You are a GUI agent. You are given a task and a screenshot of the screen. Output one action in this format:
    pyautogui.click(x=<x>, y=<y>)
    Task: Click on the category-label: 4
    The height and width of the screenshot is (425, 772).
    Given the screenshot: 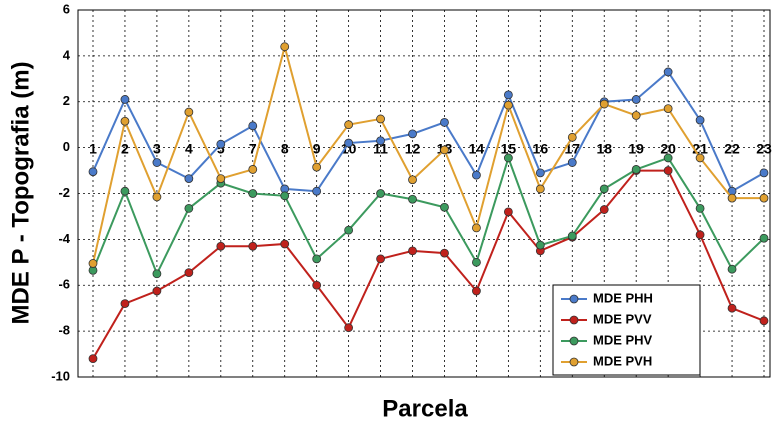 What is the action you would take?
    pyautogui.click(x=189, y=148)
    